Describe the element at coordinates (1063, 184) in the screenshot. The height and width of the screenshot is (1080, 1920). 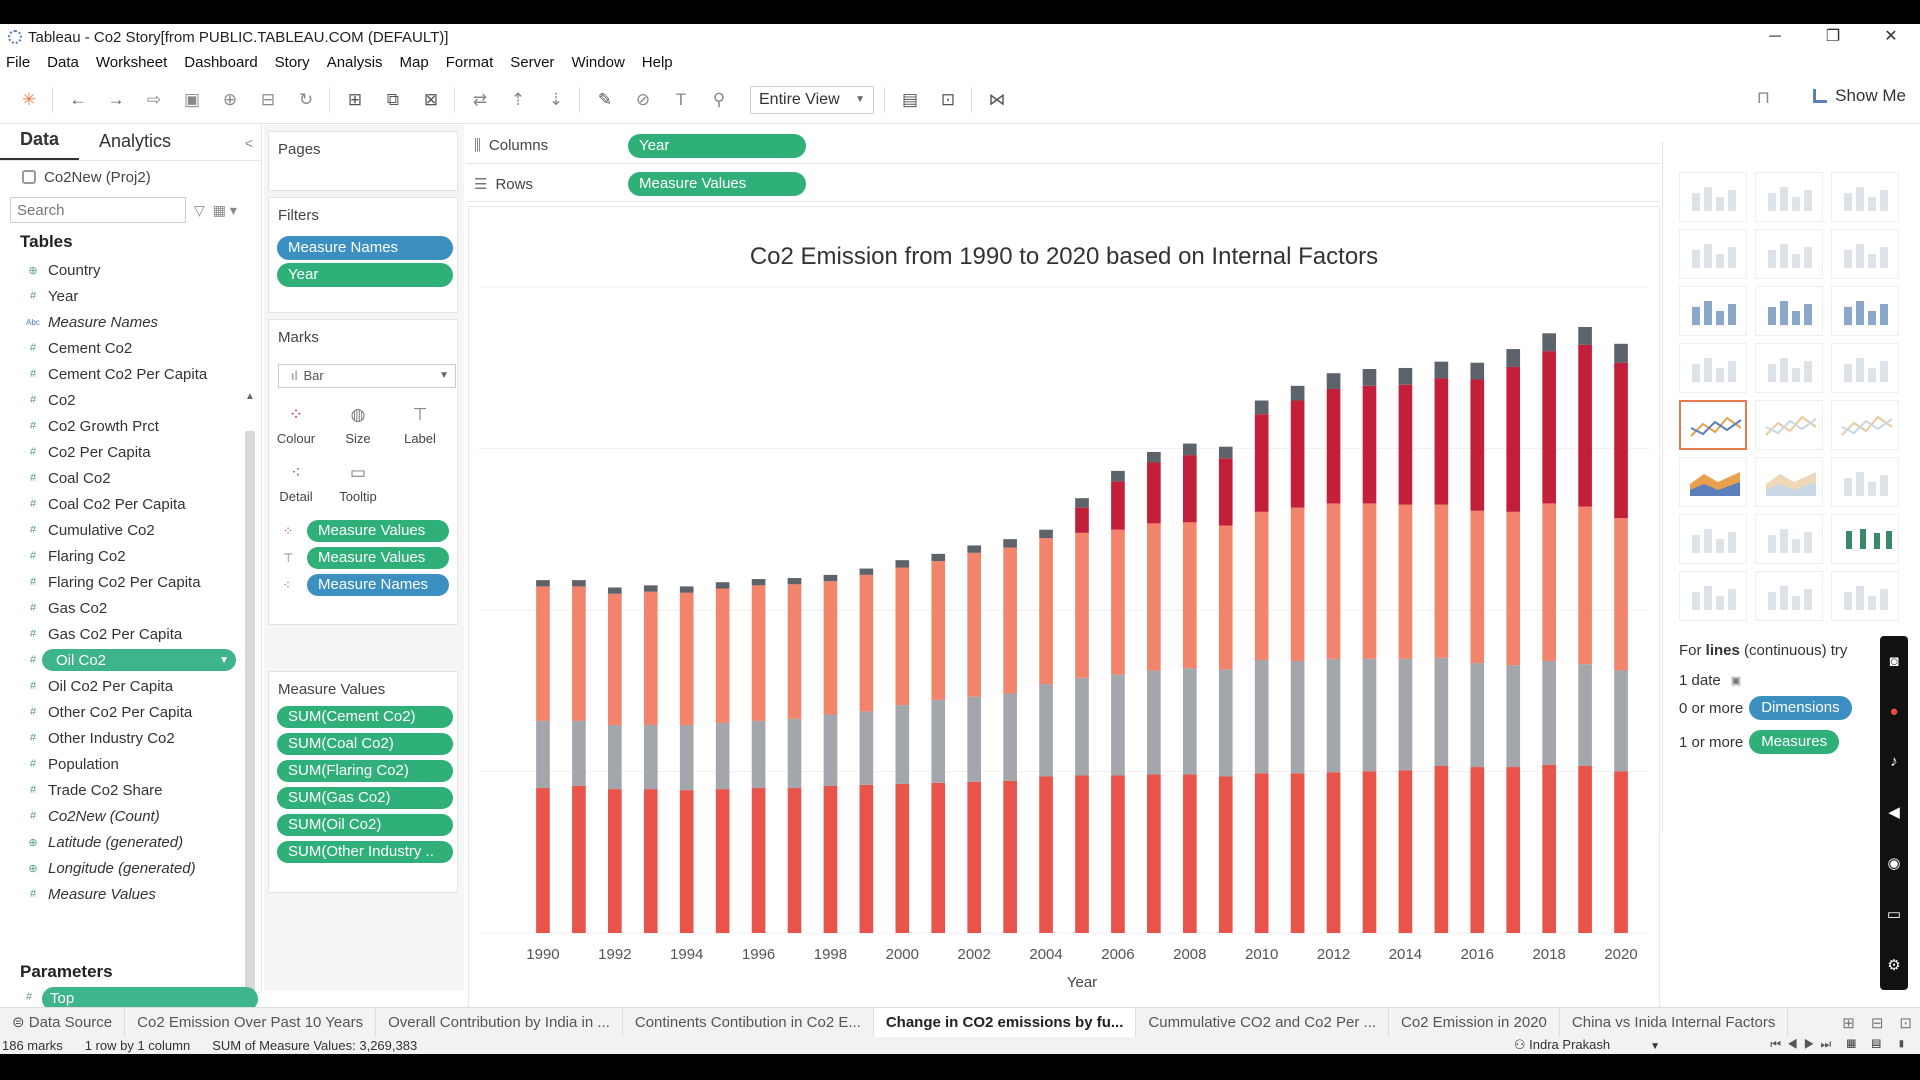
I see `rows-shelf: ☰ Rows Measure Values` at that location.